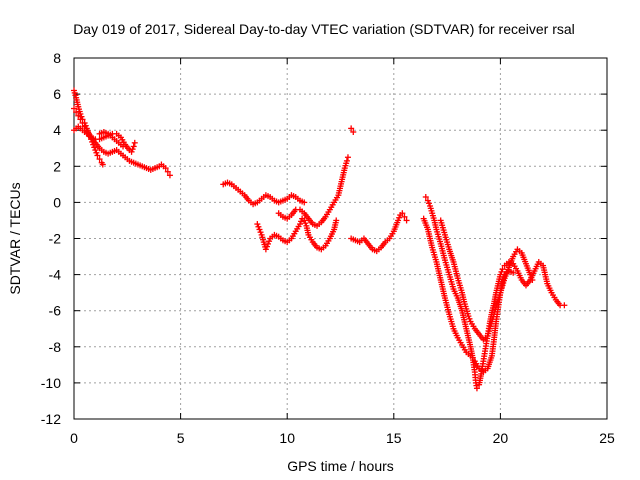 This screenshot has height=480, width=640. Describe the element at coordinates (57, 166) in the screenshot. I see `y-tick-label: 2` at that location.